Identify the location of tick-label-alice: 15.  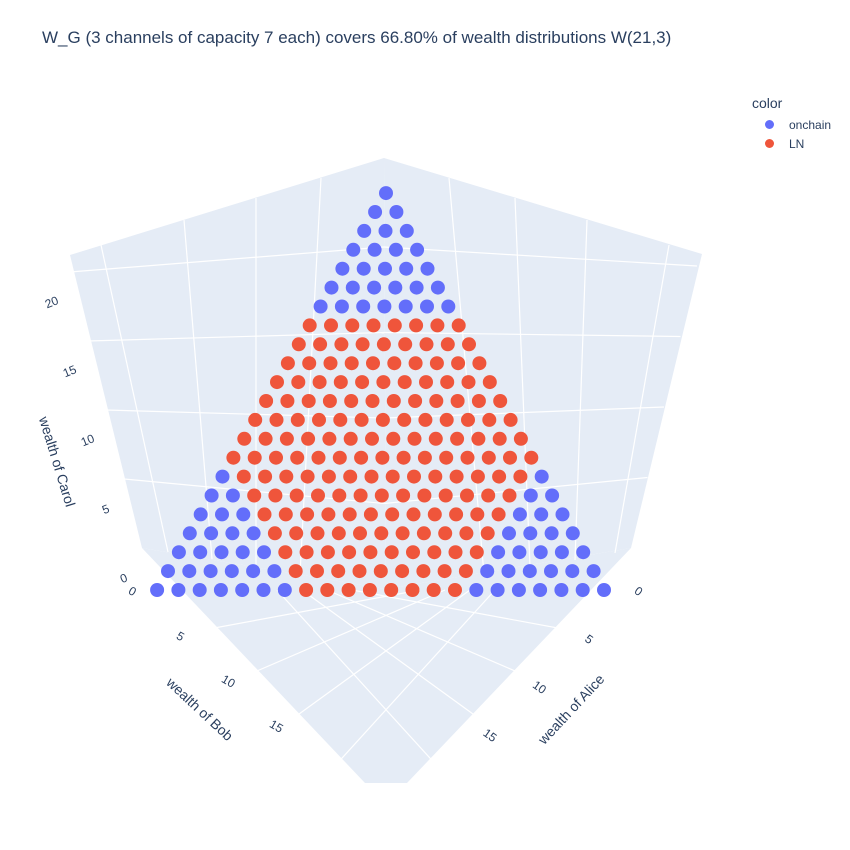
(489, 735).